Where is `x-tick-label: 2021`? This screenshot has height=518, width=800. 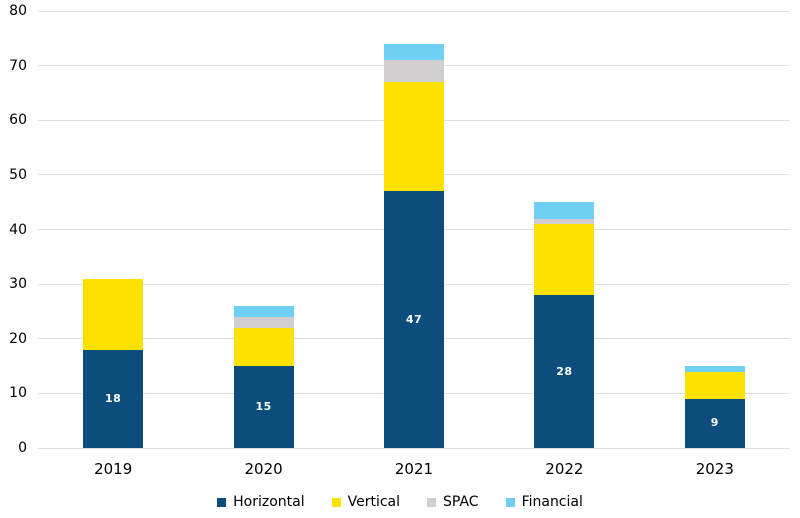
x-tick-label: 2021 is located at coordinates (414, 469).